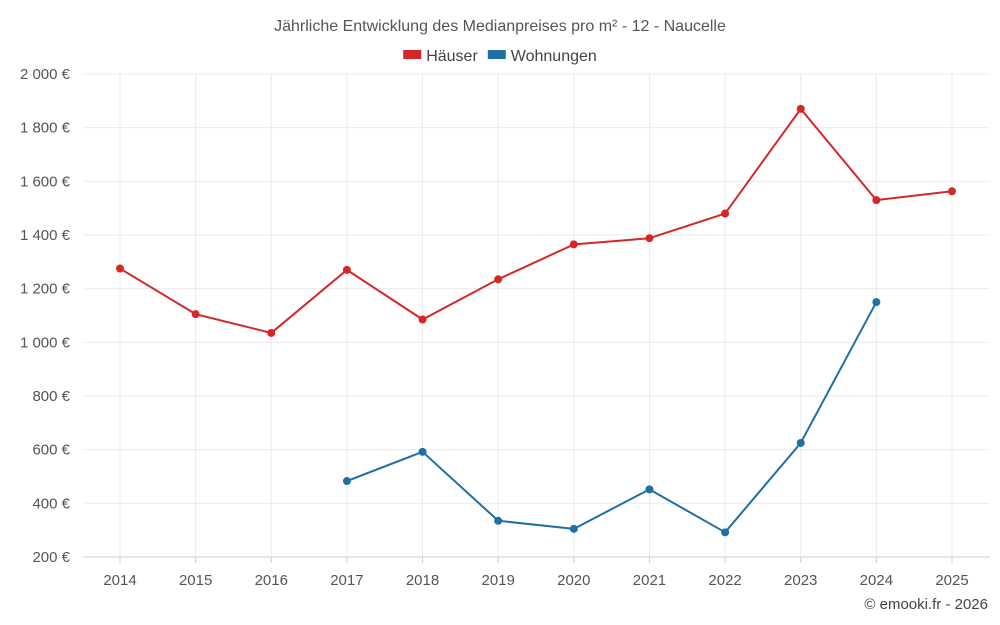 The height and width of the screenshot is (625, 1000). I want to click on x-tick-label: 2016, so click(271, 580).